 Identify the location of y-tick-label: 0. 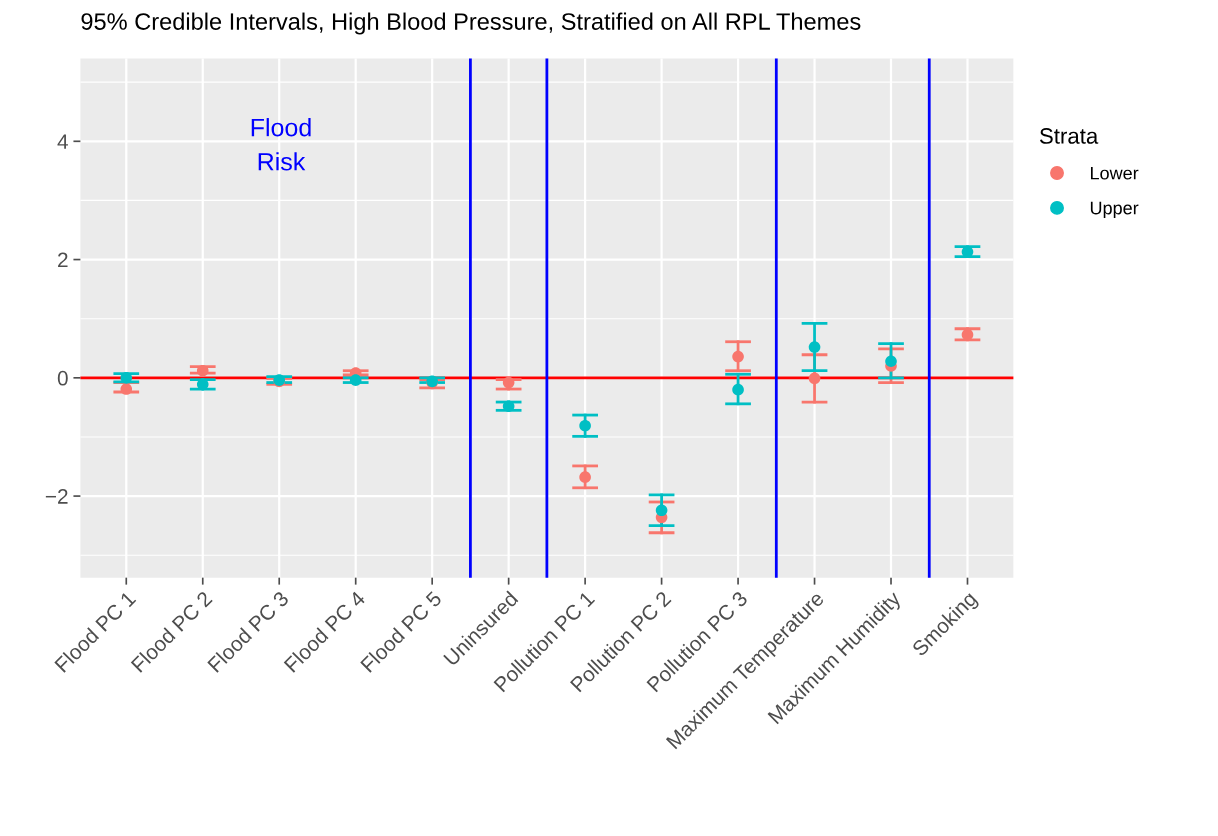
(62, 378).